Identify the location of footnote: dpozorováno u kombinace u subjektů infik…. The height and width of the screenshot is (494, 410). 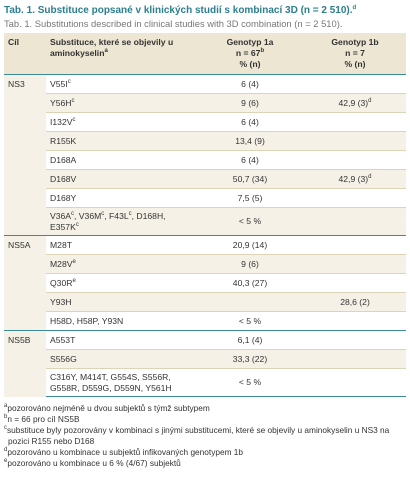
(205, 452).